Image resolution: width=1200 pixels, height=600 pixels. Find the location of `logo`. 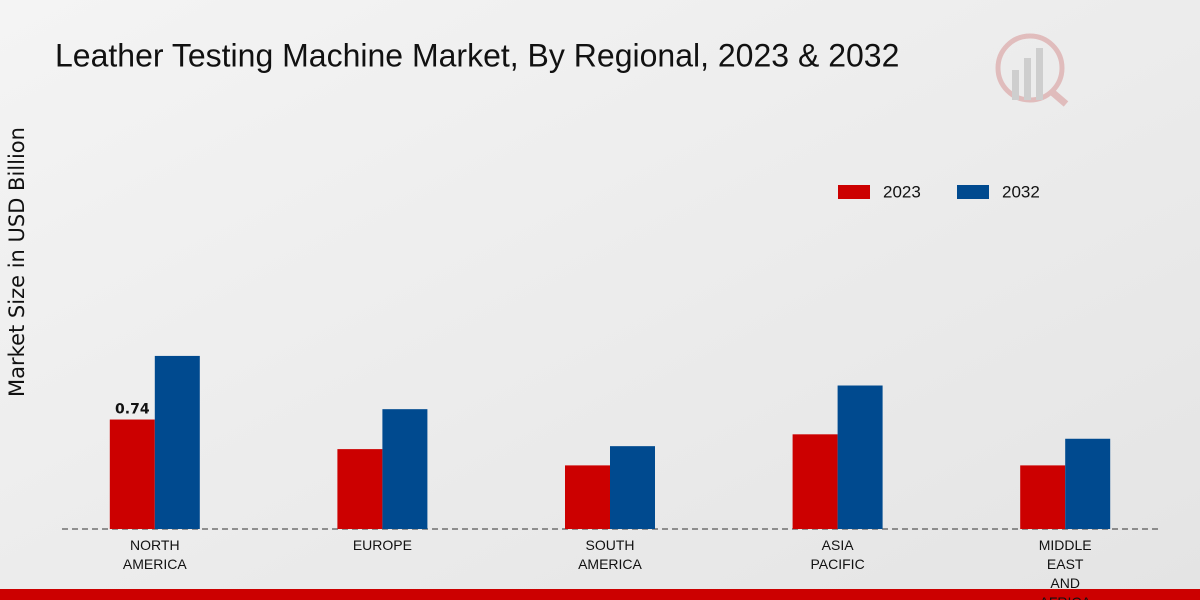

logo is located at coordinates (1032, 70).